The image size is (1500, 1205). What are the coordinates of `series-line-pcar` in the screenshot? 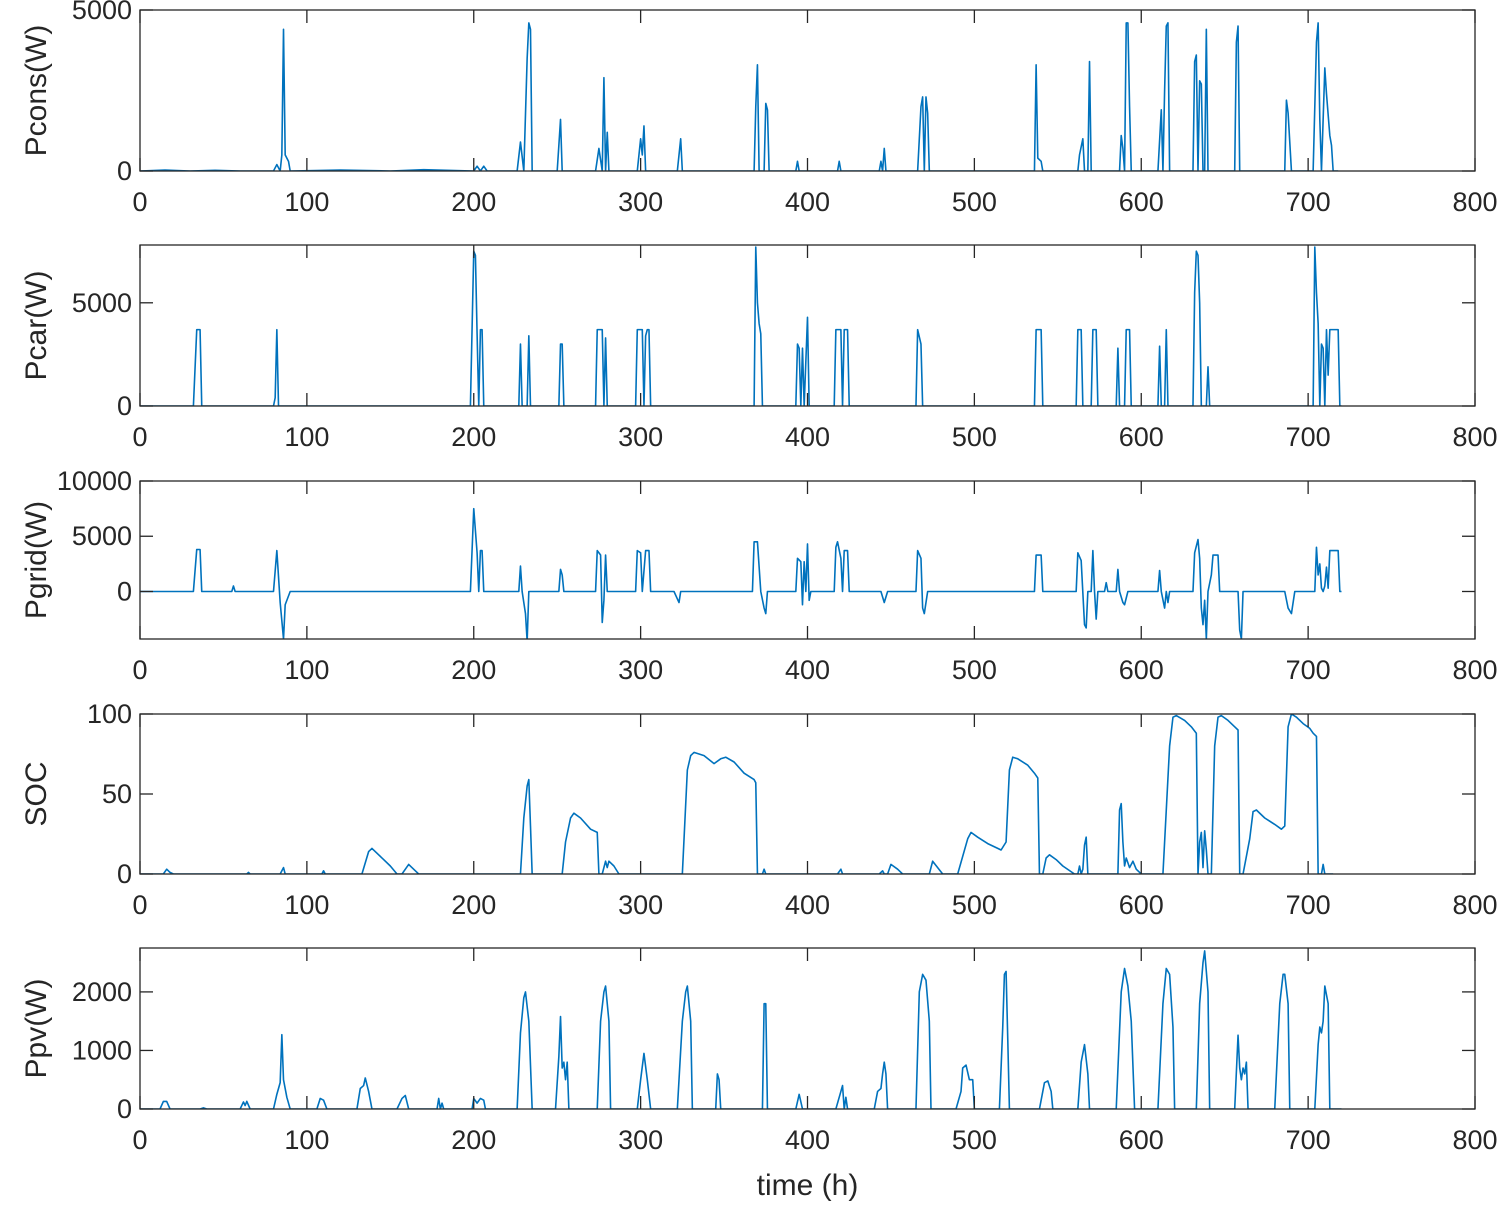 It's located at (741, 326).